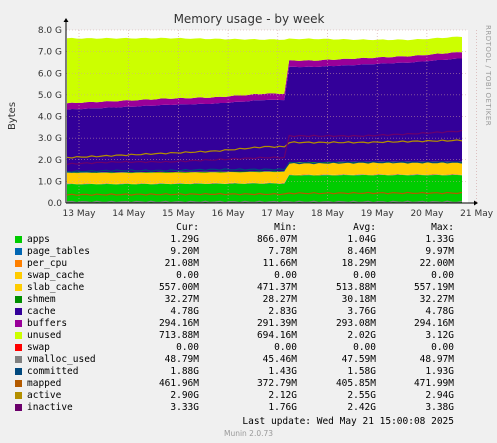 The height and width of the screenshot is (443, 497). I want to click on x-tick-label: 15 May, so click(179, 214).